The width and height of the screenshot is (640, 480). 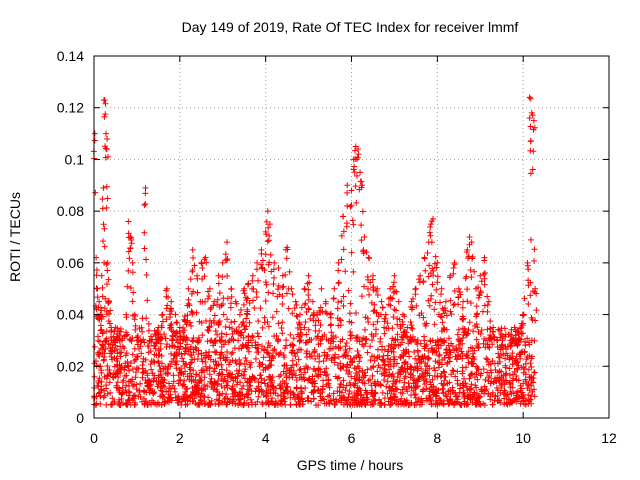 What do you see at coordinates (70, 366) in the screenshot?
I see `y-tick-label: 0.02` at bounding box center [70, 366].